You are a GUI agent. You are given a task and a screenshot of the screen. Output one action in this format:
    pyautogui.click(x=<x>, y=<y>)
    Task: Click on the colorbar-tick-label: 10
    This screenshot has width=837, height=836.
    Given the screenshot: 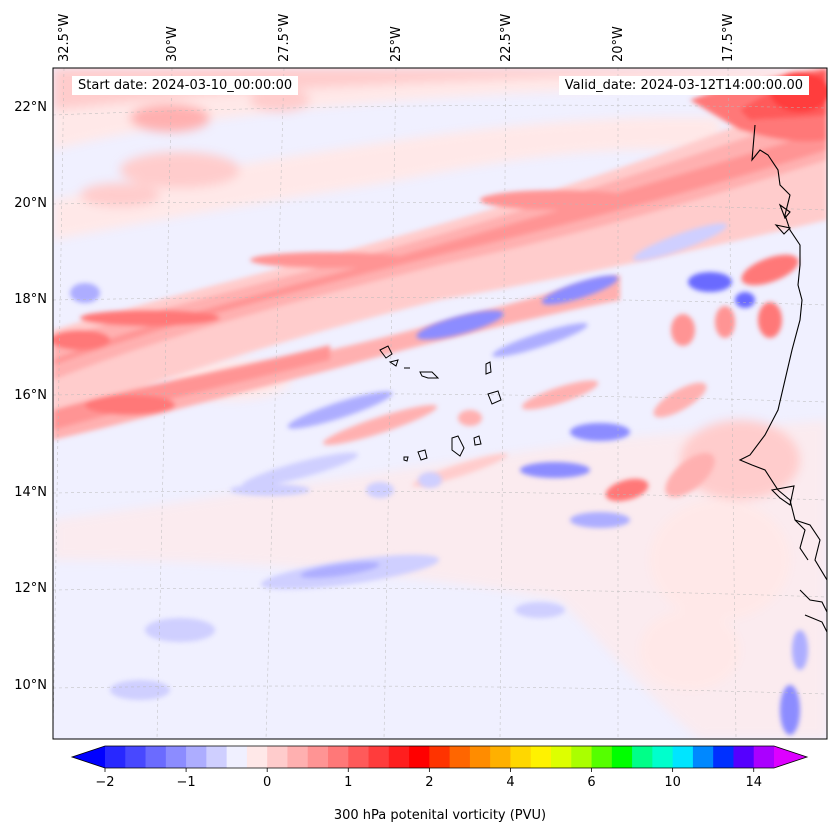 What is the action you would take?
    pyautogui.click(x=672, y=782)
    